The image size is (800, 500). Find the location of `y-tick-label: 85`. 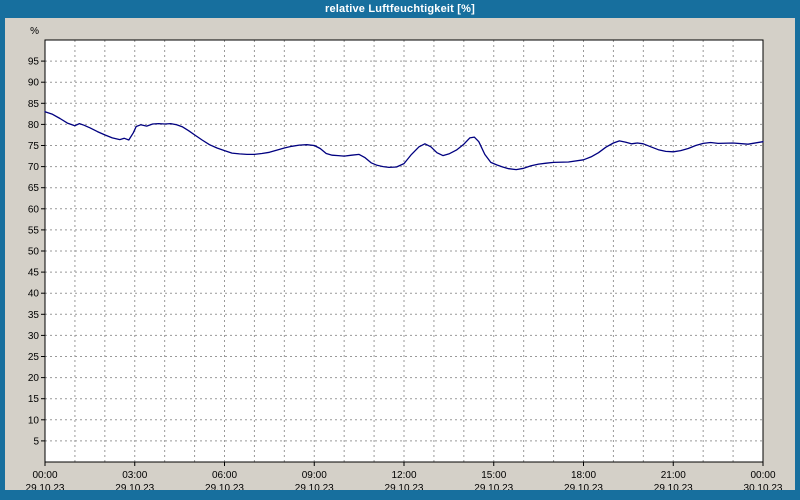

y-tick-label: 85 is located at coordinates (34, 104).